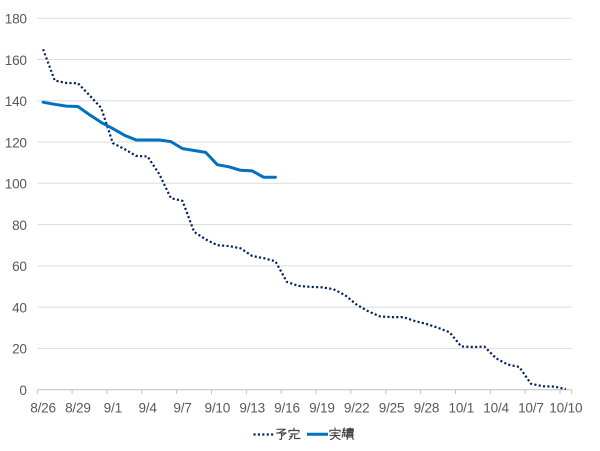 This screenshot has width=600, height=451. What do you see at coordinates (113, 408) in the screenshot?
I see `svg-text: 9/1` at bounding box center [113, 408].